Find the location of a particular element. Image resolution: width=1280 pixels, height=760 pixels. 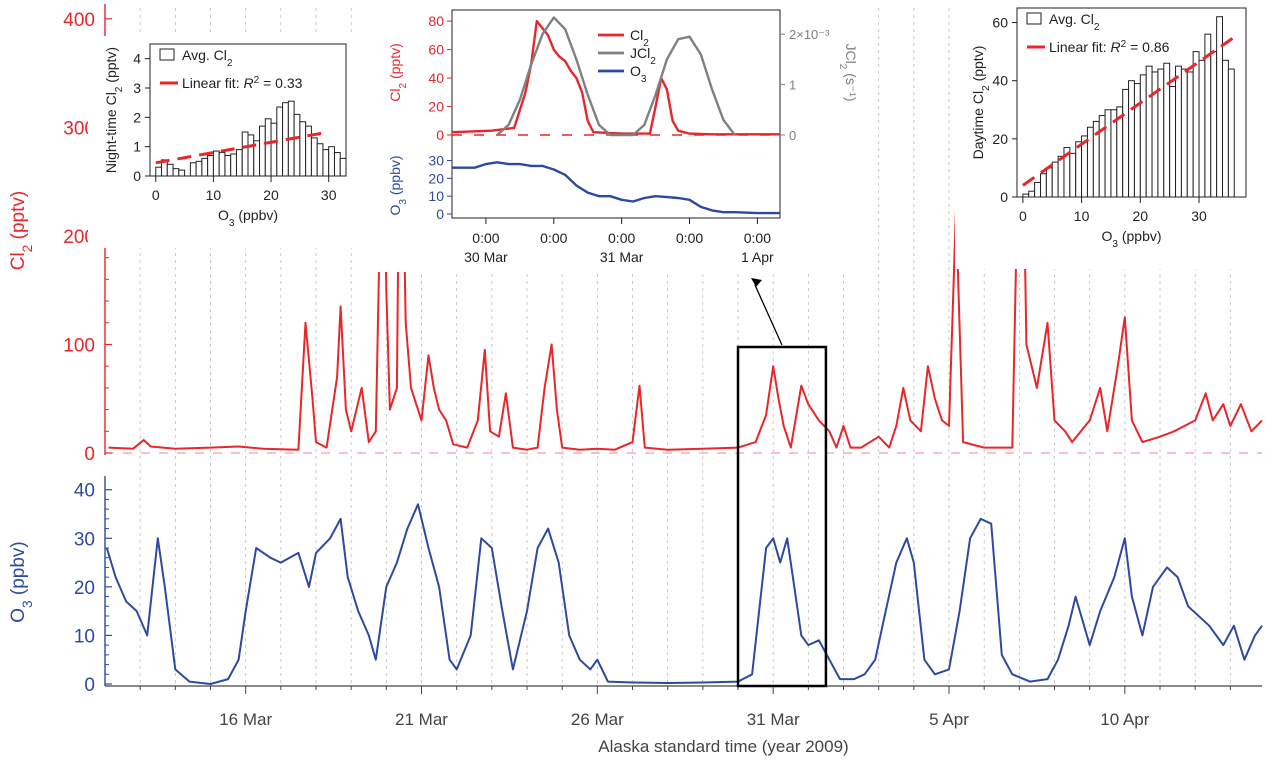

cl2-axis-label-part: (pptv) is located at coordinates (18, 218).